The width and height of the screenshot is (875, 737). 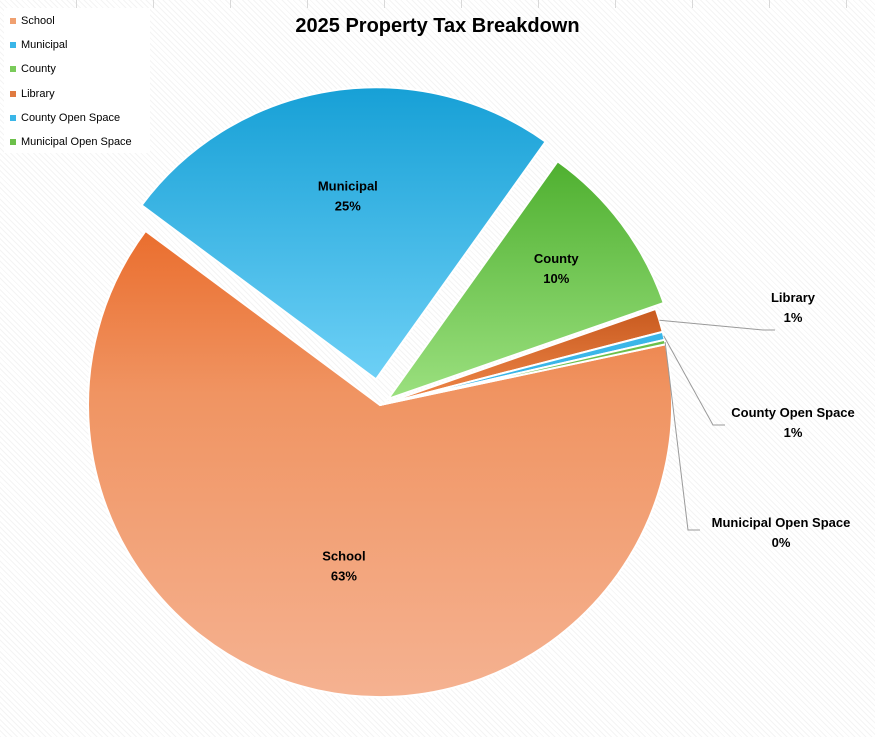 I want to click on legend-item-library: Library, so click(x=32, y=94).